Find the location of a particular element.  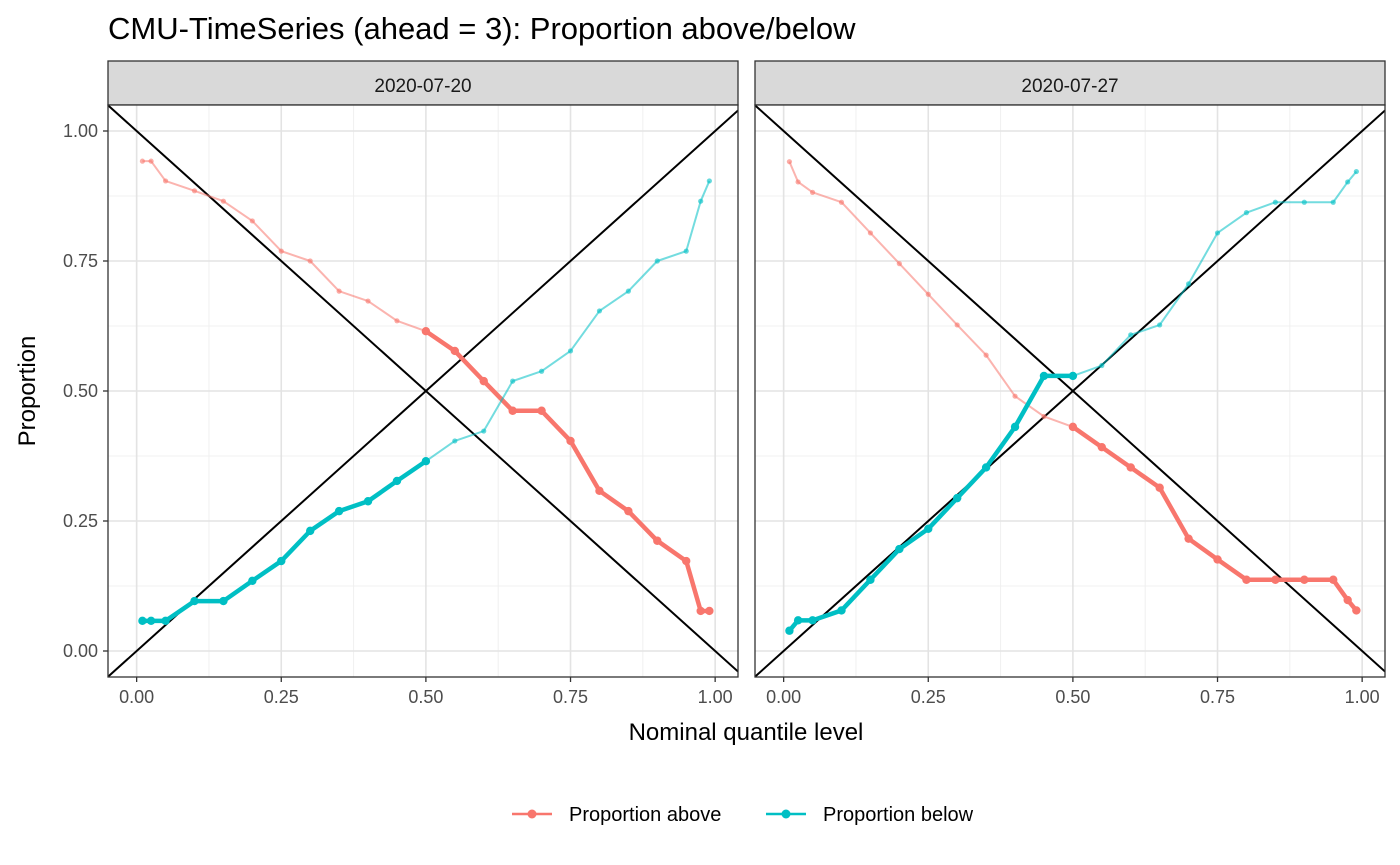

y-axis-title: Proportion is located at coordinates (27, 391).